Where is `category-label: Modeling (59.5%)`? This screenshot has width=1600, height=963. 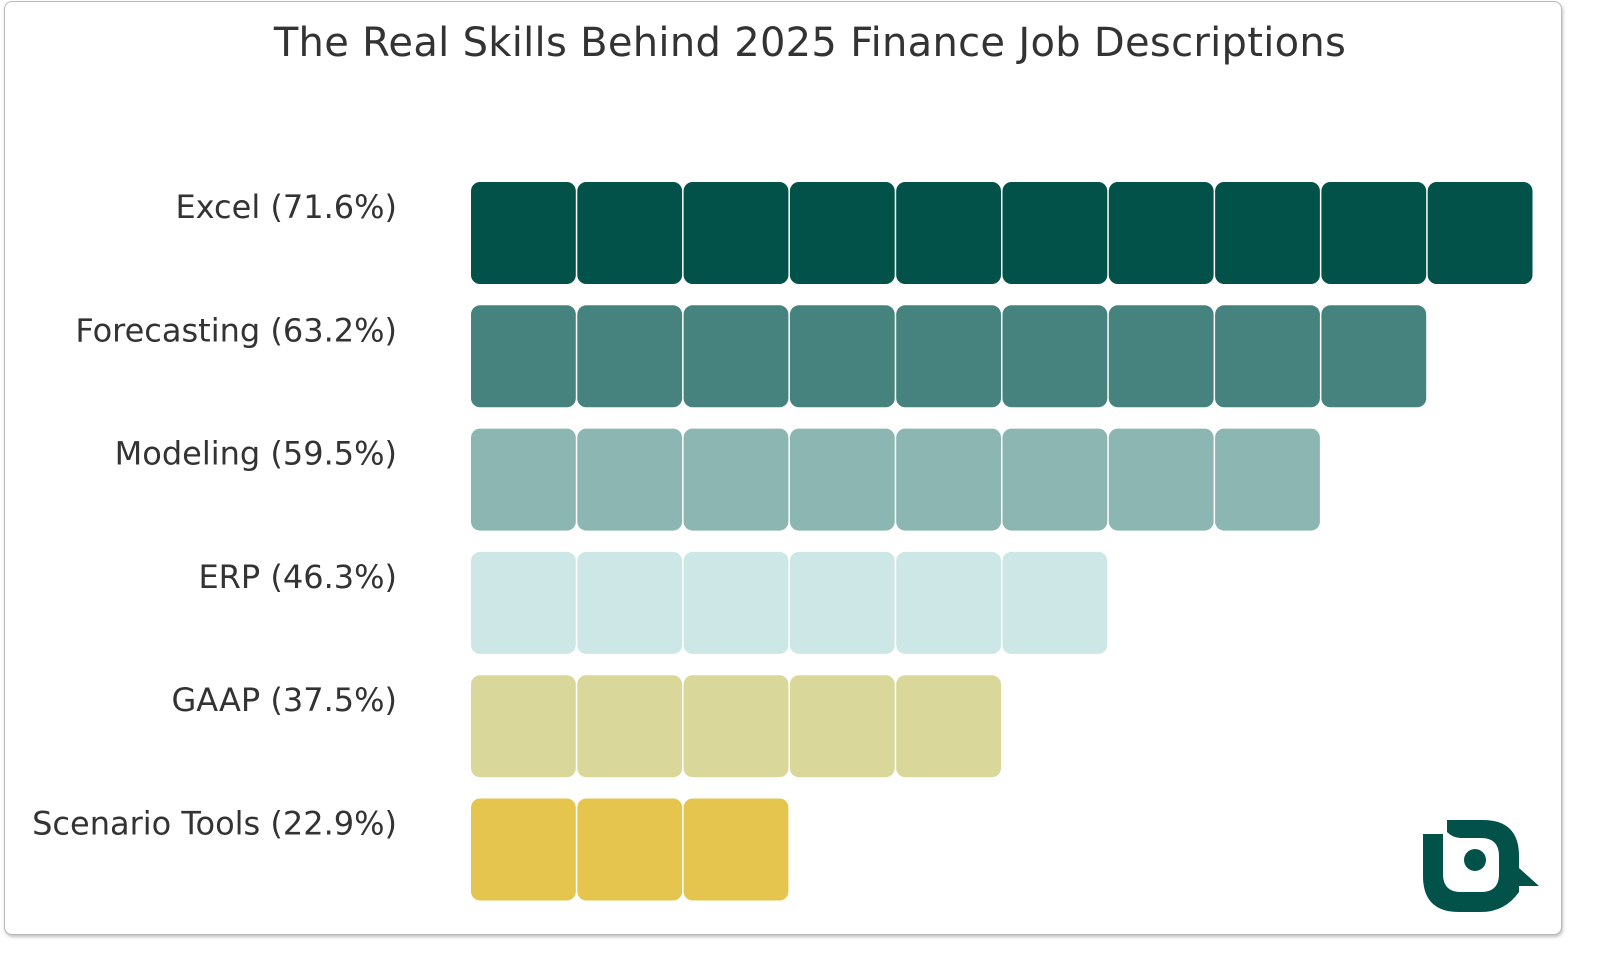
category-label: Modeling (59.5%) is located at coordinates (256, 454).